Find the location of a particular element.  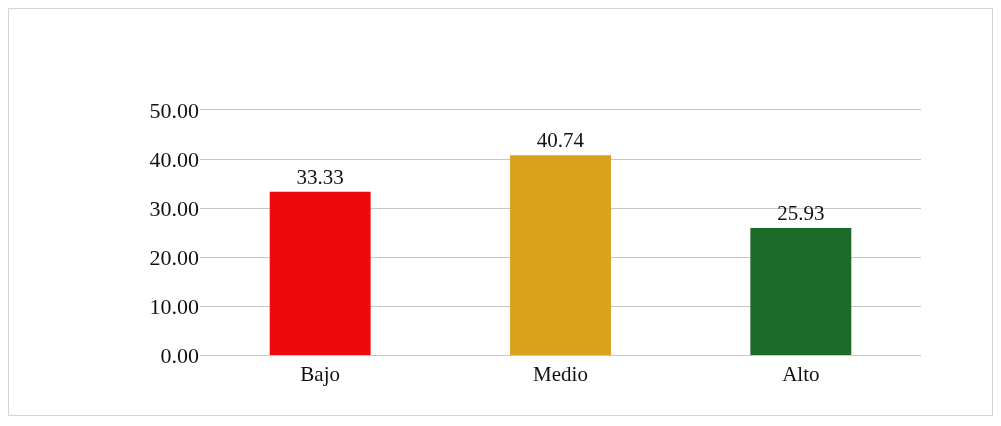

data-label: 33.33 is located at coordinates (320, 176).